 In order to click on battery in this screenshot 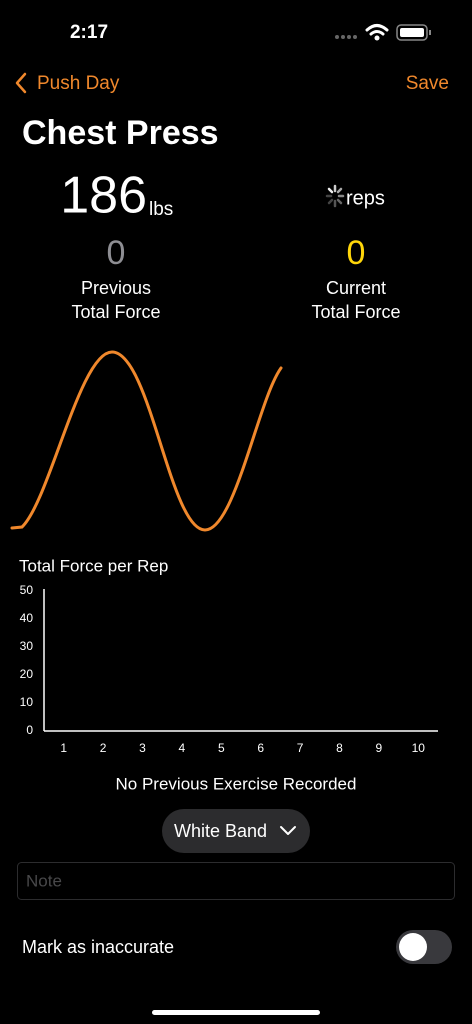, I will do `click(412, 32)`.